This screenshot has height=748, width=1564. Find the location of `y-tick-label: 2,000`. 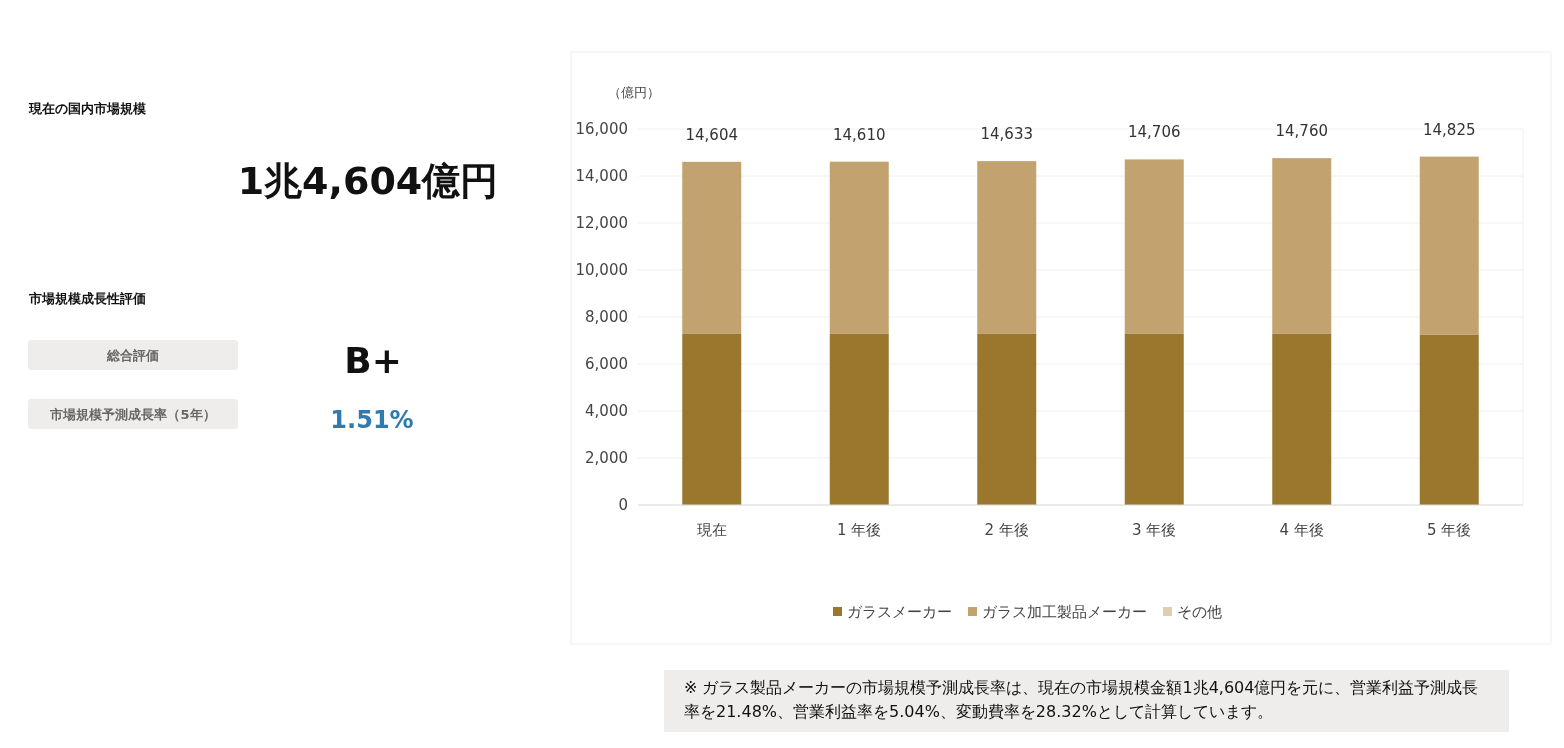

y-tick-label: 2,000 is located at coordinates (606, 458).